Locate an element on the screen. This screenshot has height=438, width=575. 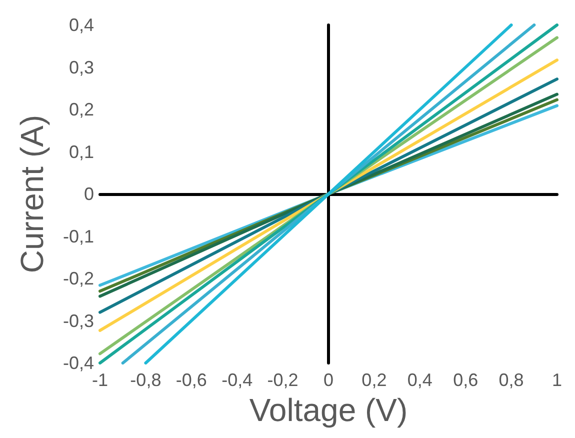
y-tick-label: -0,3 is located at coordinates (78, 320).